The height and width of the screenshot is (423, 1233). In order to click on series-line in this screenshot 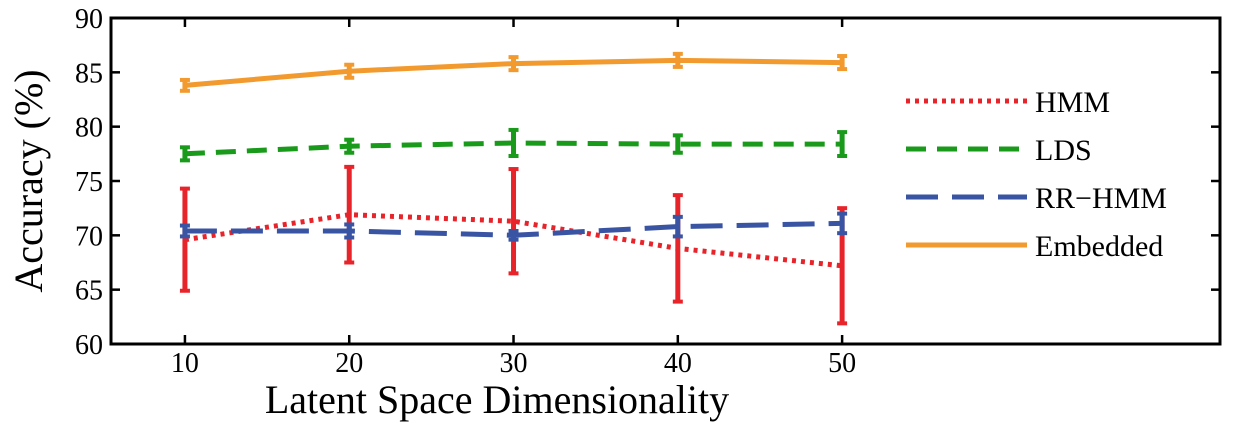, I will do `click(513, 240)`.